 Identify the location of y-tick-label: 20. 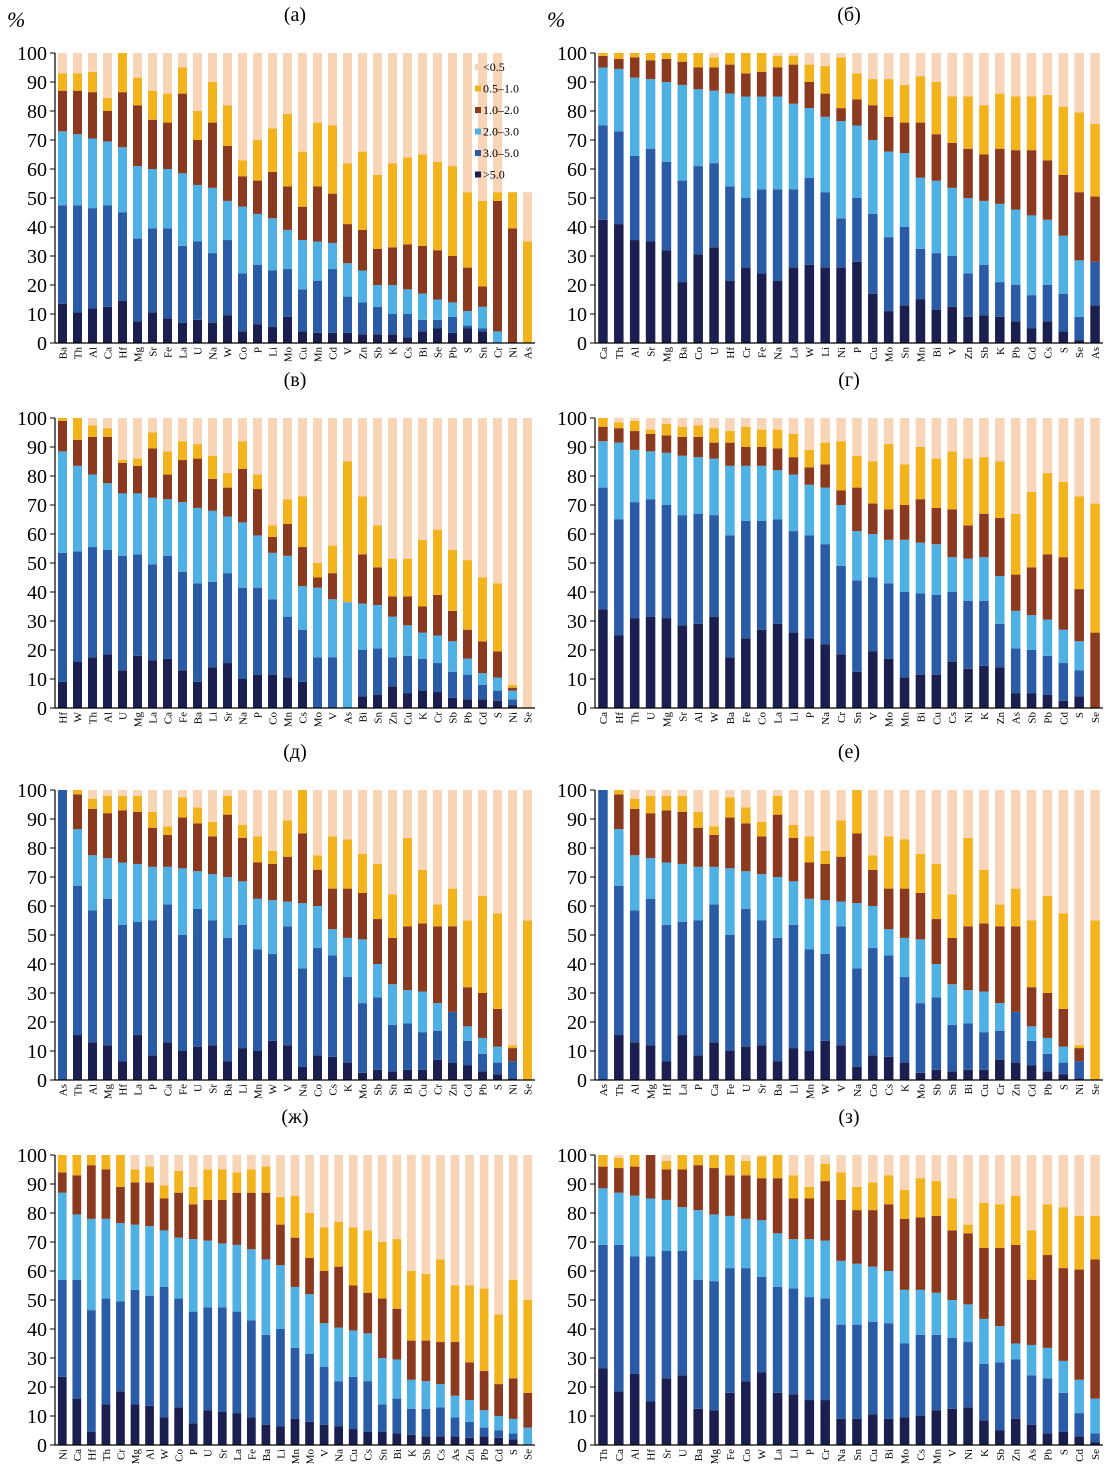
(37, 1388).